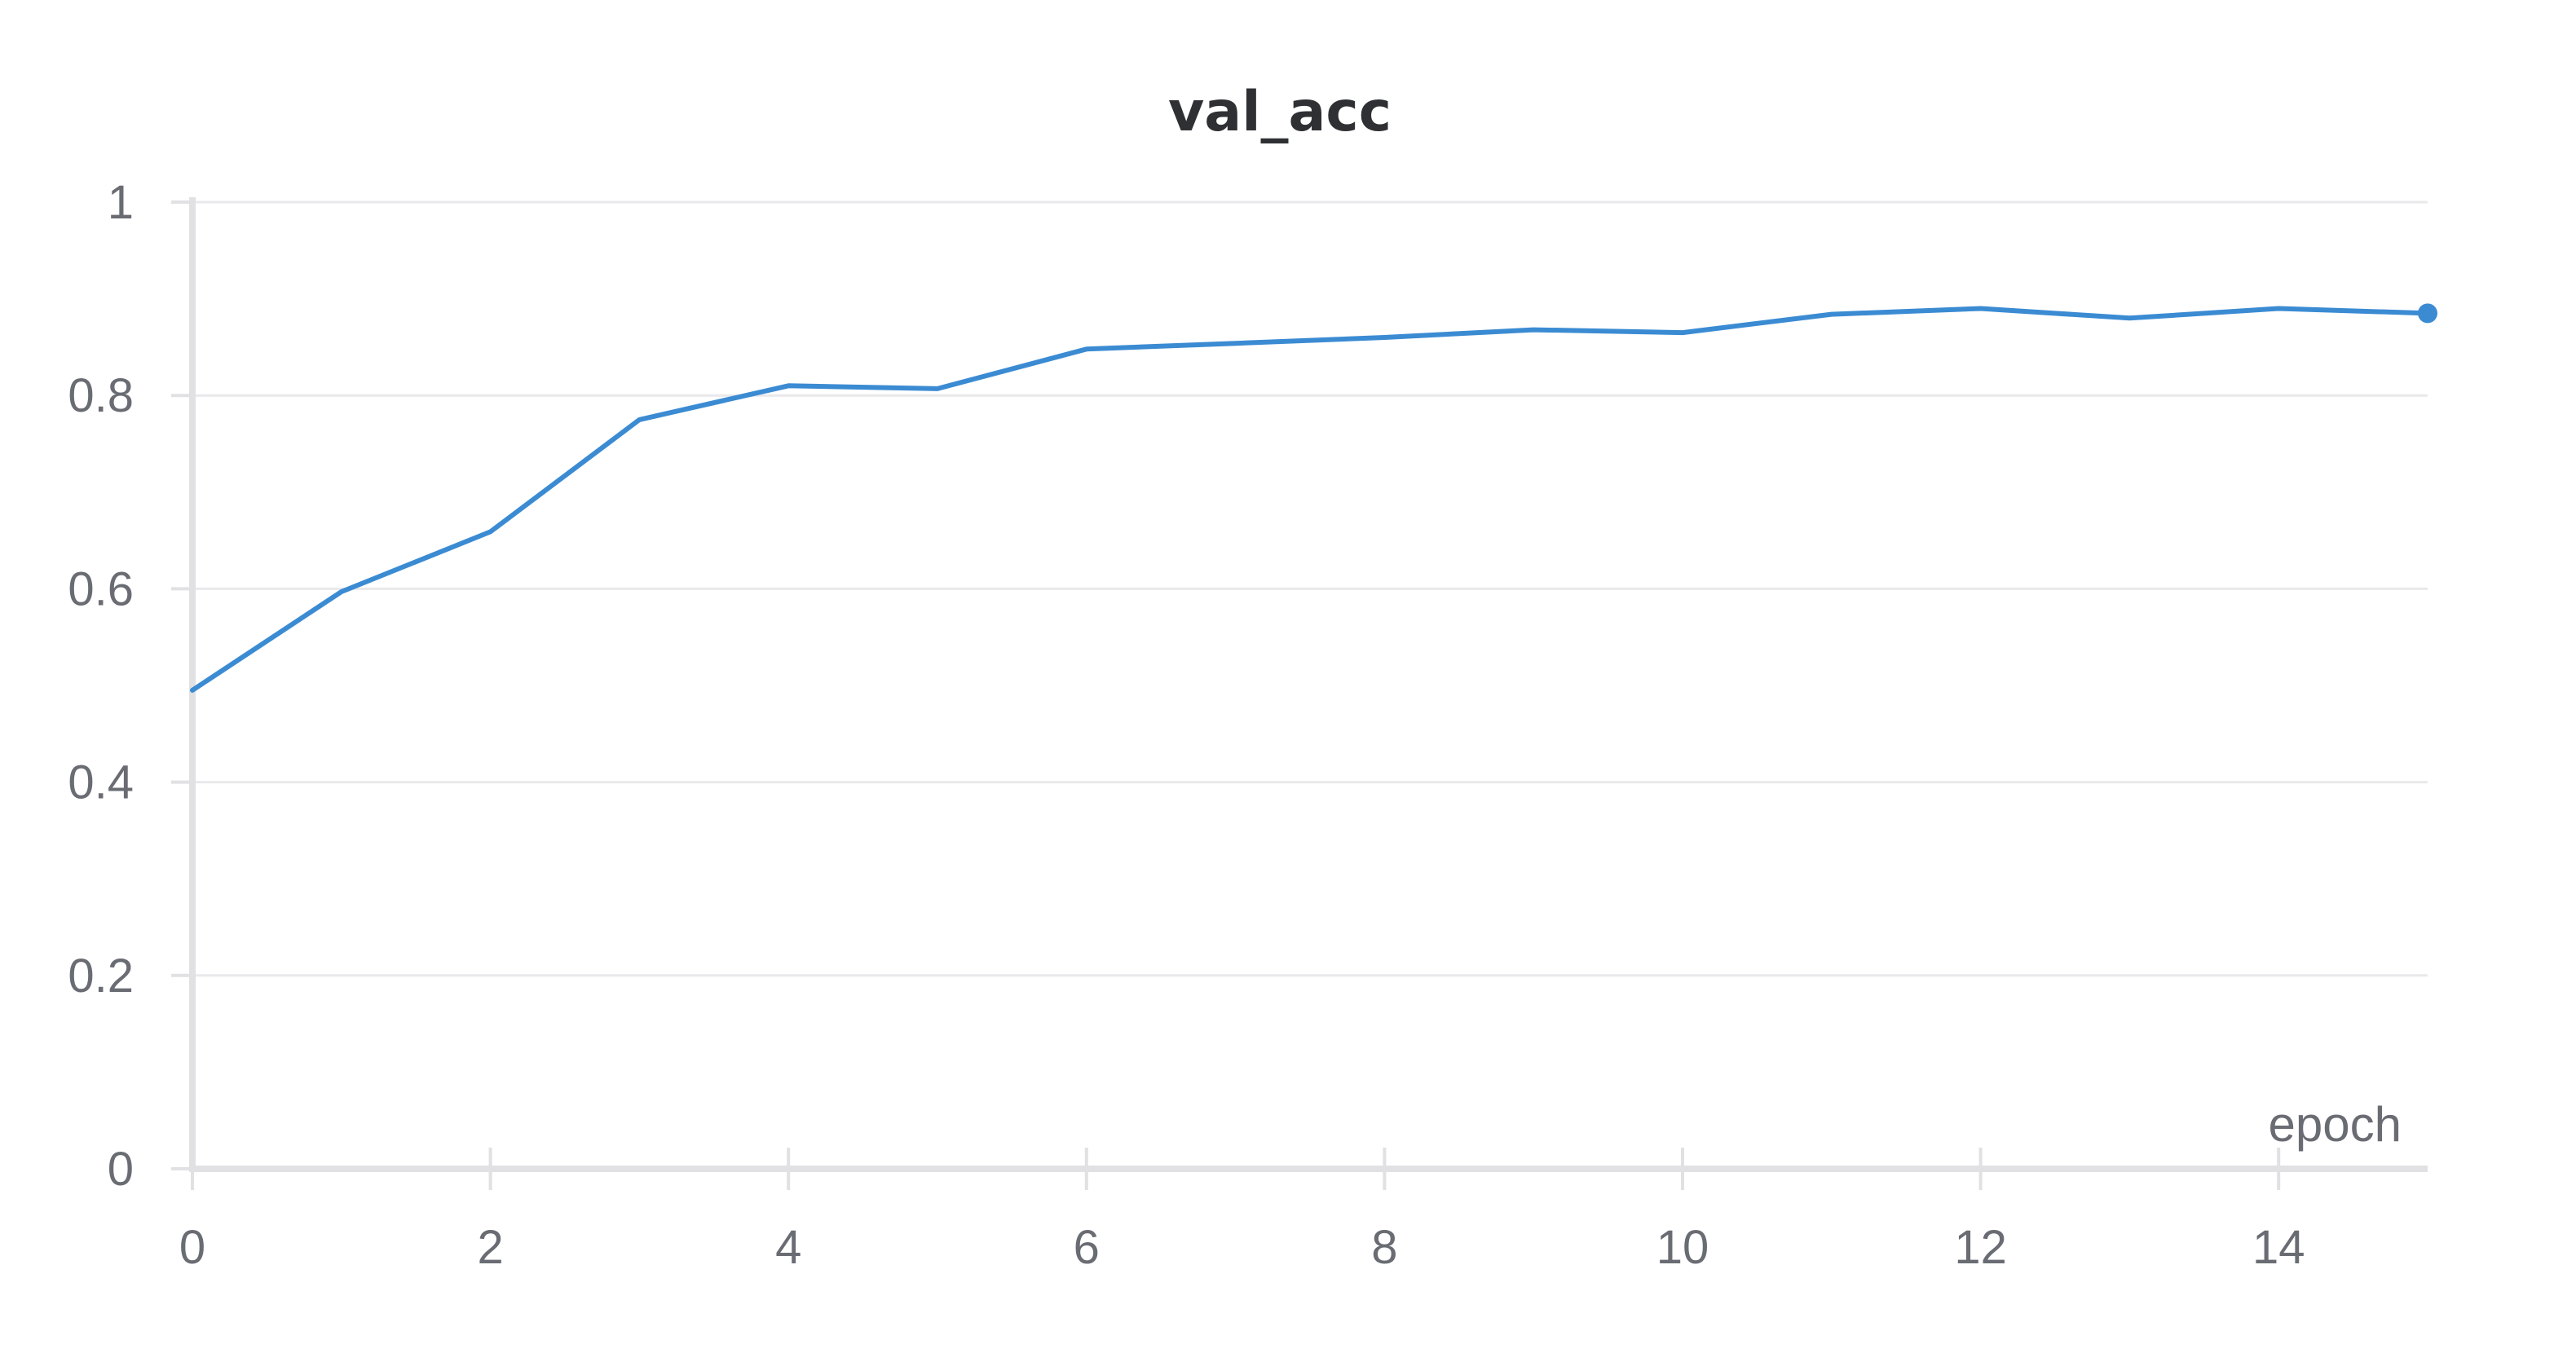 This screenshot has width=2576, height=1353. I want to click on x-tick-labels: 0 2 4 6 8 10 12 14, so click(1242, 1247).